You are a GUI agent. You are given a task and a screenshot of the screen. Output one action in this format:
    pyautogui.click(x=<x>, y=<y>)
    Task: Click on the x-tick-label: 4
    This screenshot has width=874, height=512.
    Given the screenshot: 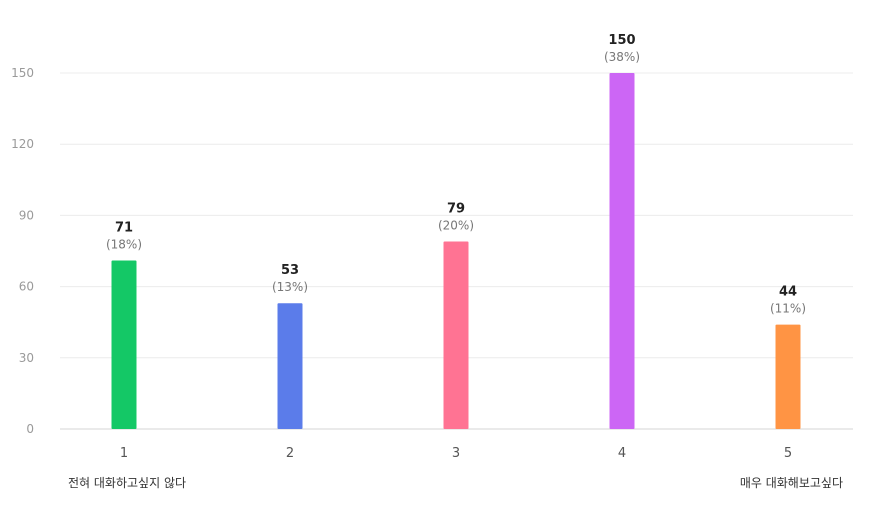 What is the action you would take?
    pyautogui.click(x=622, y=453)
    